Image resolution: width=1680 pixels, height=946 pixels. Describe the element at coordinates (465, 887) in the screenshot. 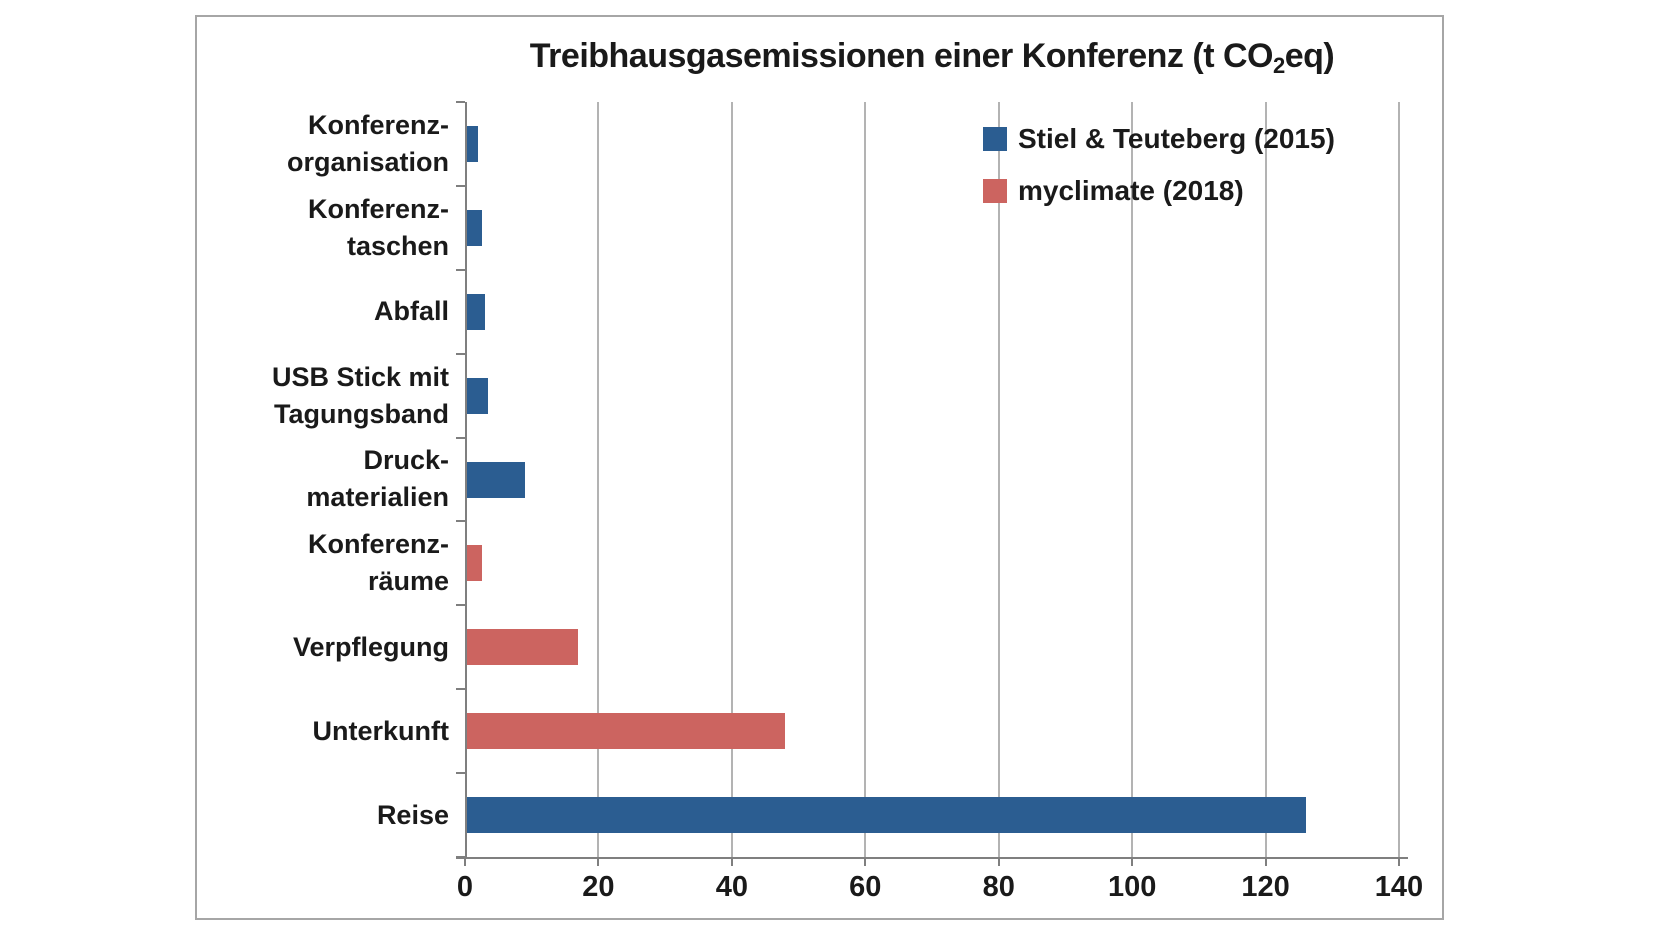

I see `x-tick-label-0: 0` at that location.